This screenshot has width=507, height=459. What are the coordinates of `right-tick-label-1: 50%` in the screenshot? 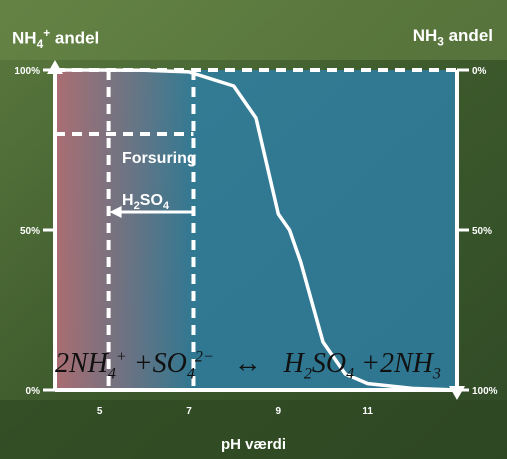 It's located at (482, 231).